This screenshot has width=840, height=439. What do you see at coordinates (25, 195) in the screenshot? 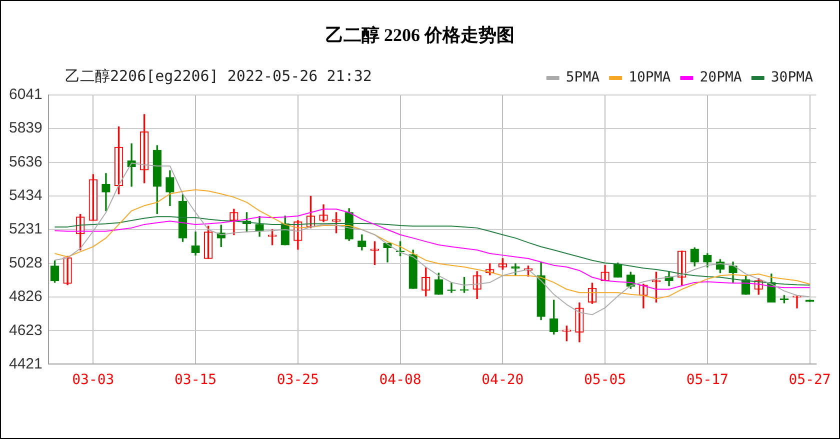
I see `y-tick-label: 5434` at bounding box center [25, 195].